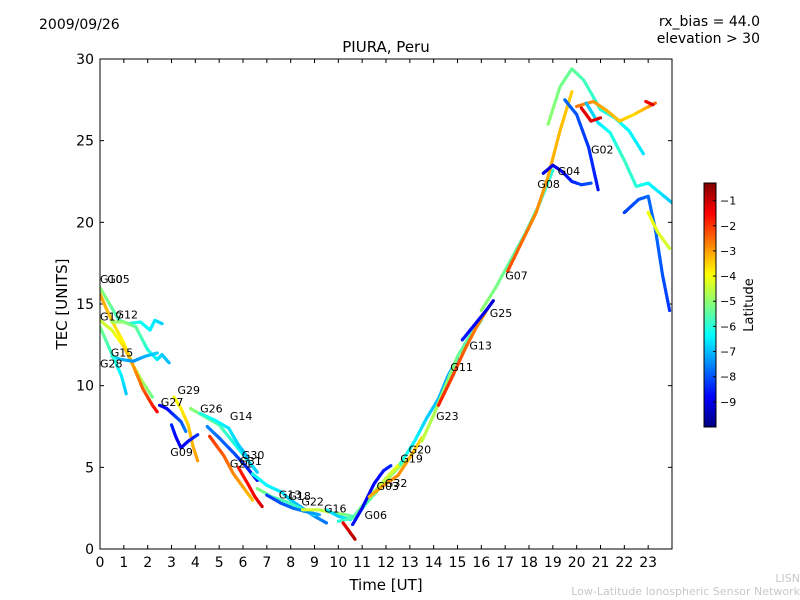 Image resolution: width=800 pixels, height=600 pixels. I want to click on x-tick-label: 5, so click(219, 563).